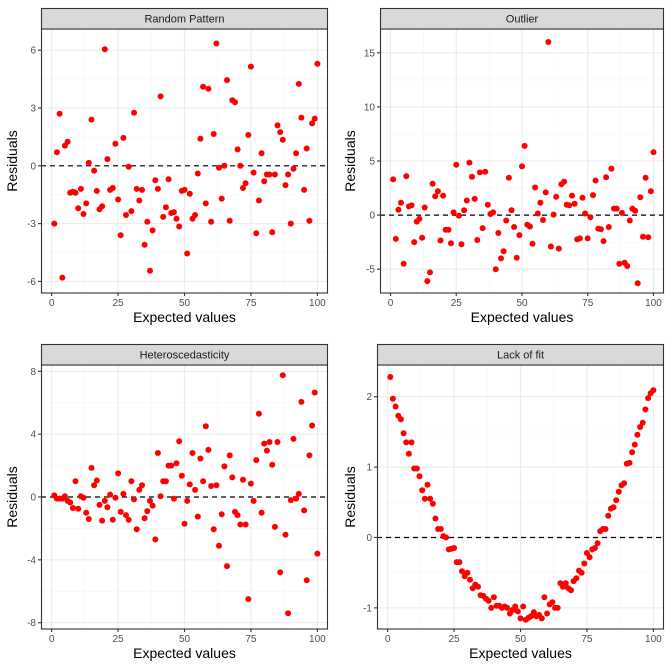 The width and height of the screenshot is (672, 672). Describe the element at coordinates (370, 270) in the screenshot. I see `y-tick-label: -5` at that location.